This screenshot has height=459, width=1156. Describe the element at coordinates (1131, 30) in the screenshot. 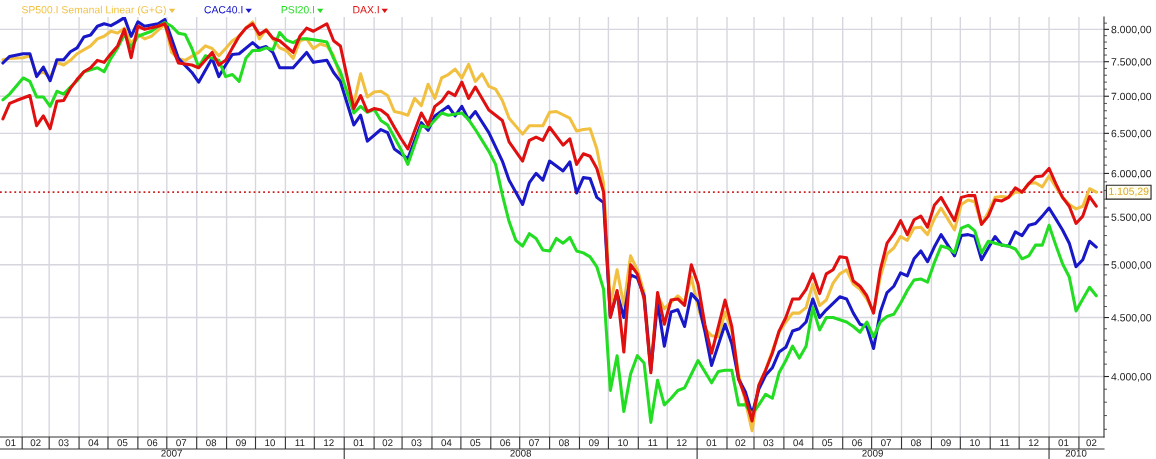

I see `y-tick-label: 8.000,00` at that location.